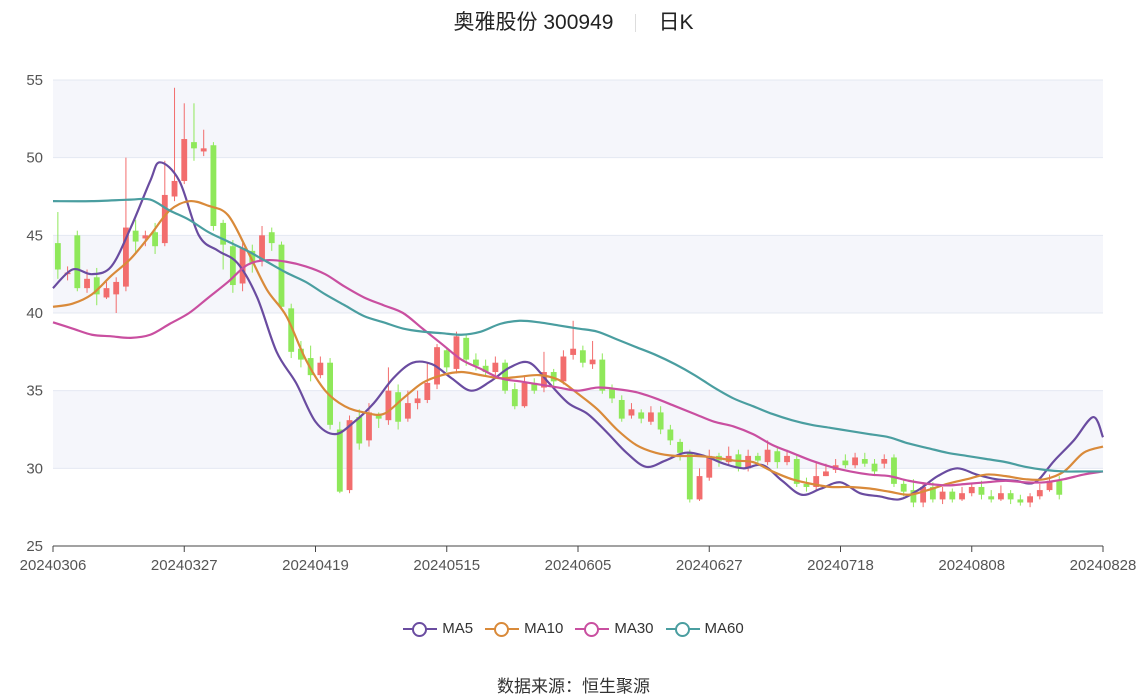 The width and height of the screenshot is (1147, 699). Describe the element at coordinates (53, 565) in the screenshot. I see `x-tick-label: 20240306` at that location.